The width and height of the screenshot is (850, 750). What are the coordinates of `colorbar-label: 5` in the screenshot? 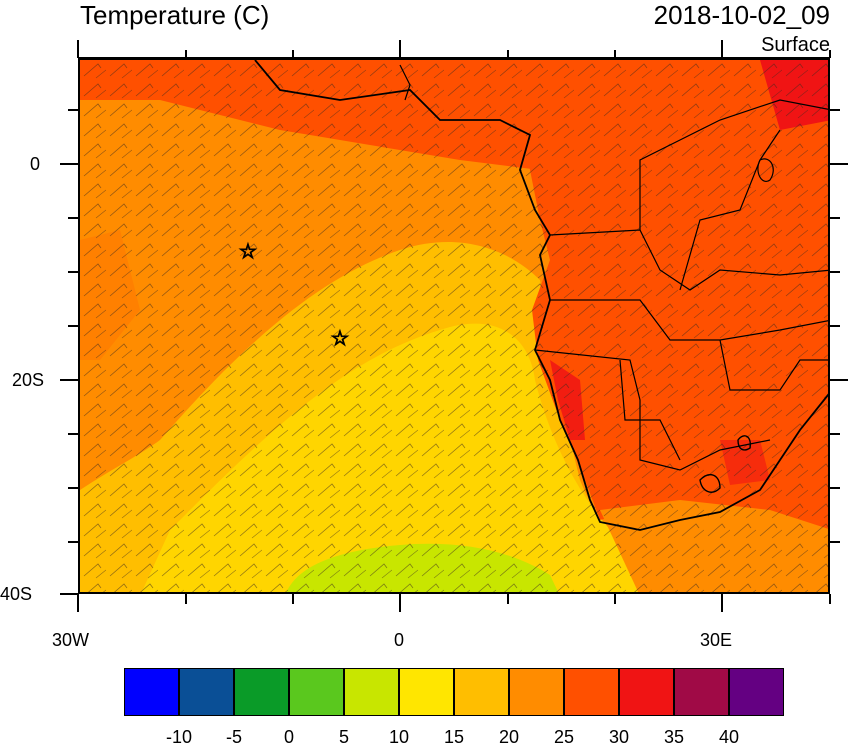 It's located at (344, 737).